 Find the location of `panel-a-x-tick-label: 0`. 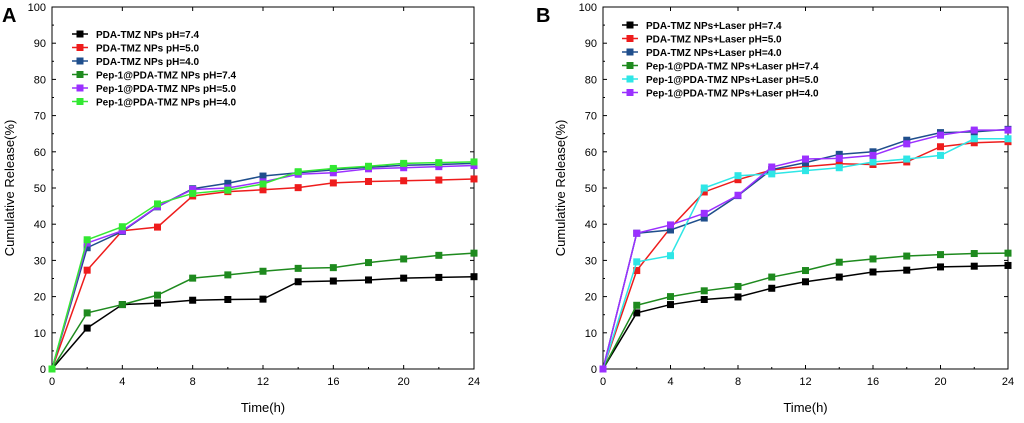

panel-a-x-tick-label: 0 is located at coordinates (52, 382).